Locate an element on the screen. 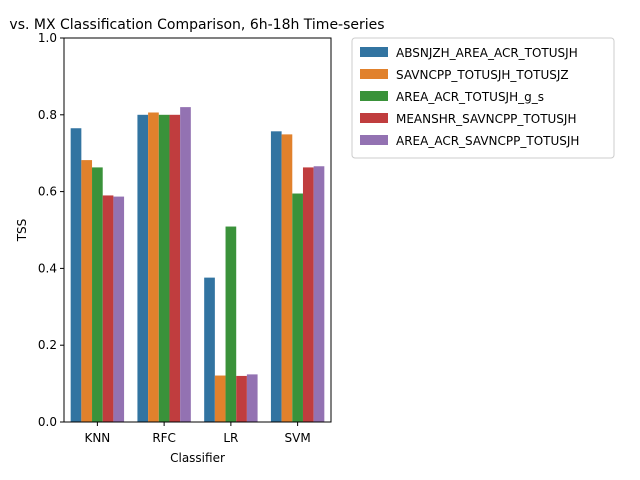 Image resolution: width=640 pixels, height=480 pixels. legend-frame is located at coordinates (483, 98).